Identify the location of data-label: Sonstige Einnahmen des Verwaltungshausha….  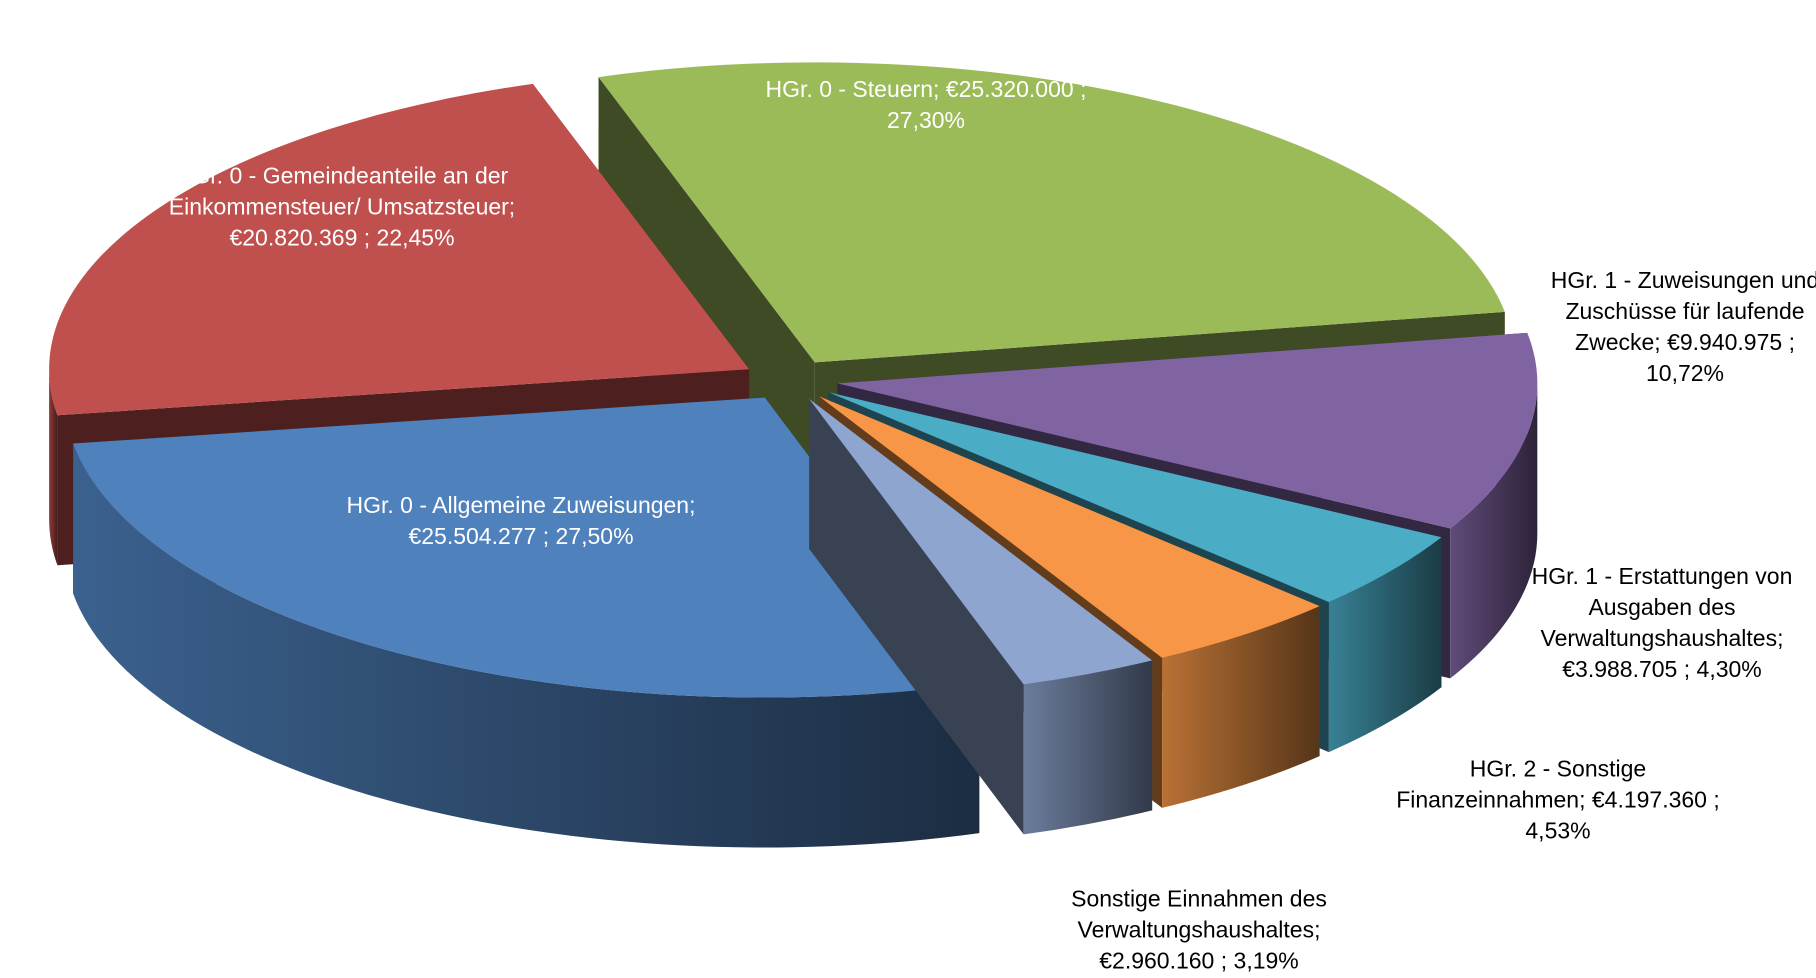
(1199, 930).